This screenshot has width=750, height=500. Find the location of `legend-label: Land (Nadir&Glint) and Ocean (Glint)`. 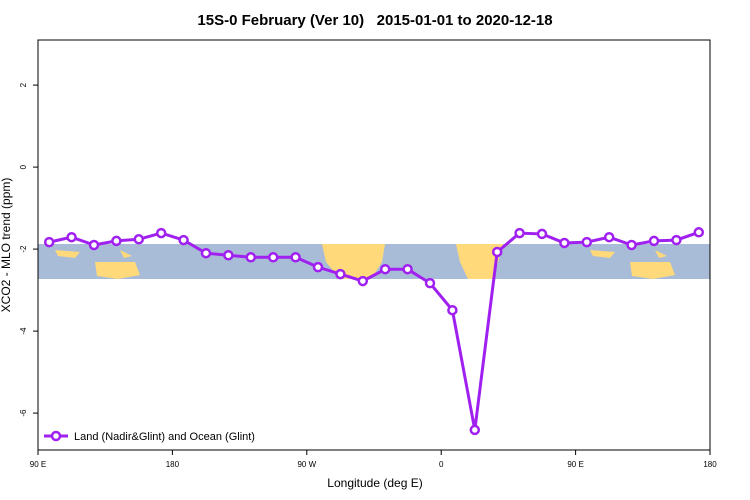

legend-label: Land (Nadir&Glint) and Ocean (Glint) is located at coordinates (164, 437).